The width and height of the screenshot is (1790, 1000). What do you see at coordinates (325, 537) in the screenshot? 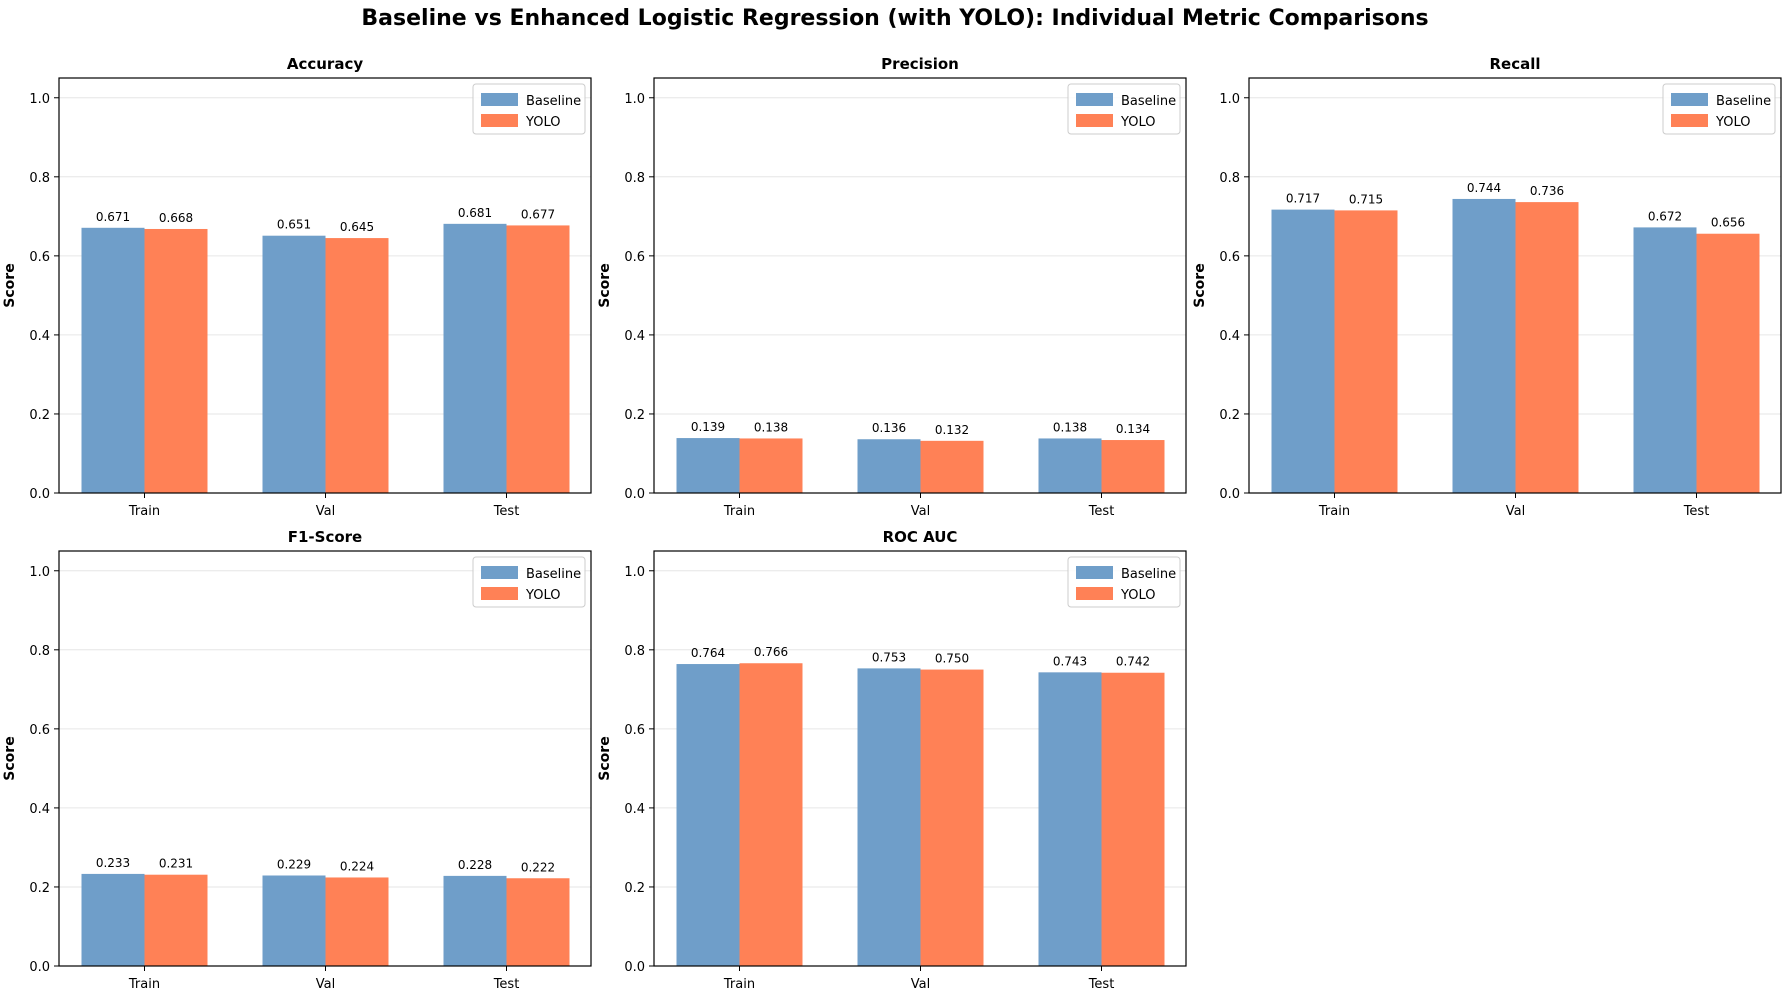
I see `chart-title: F1-Score` at bounding box center [325, 537].